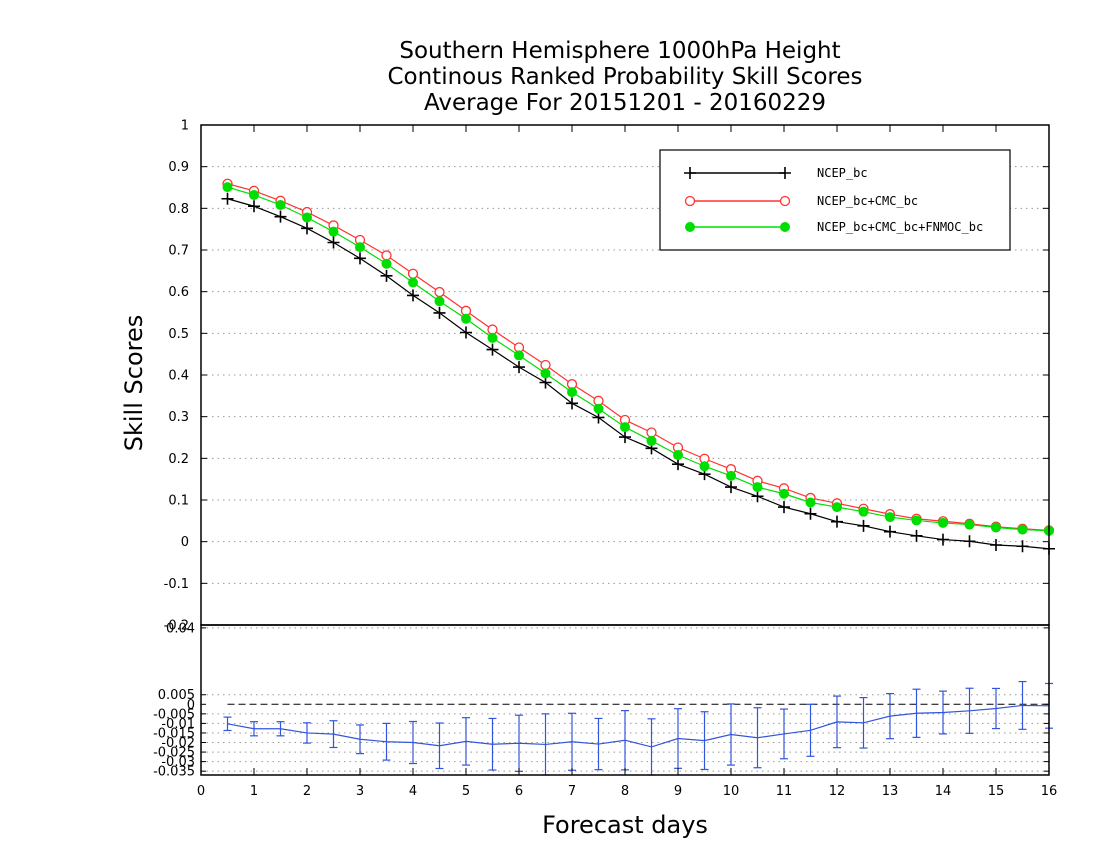 This screenshot has width=1100, height=850. What do you see at coordinates (178, 376) in the screenshot?
I see `main-y-tick-label: 0.4` at bounding box center [178, 376].